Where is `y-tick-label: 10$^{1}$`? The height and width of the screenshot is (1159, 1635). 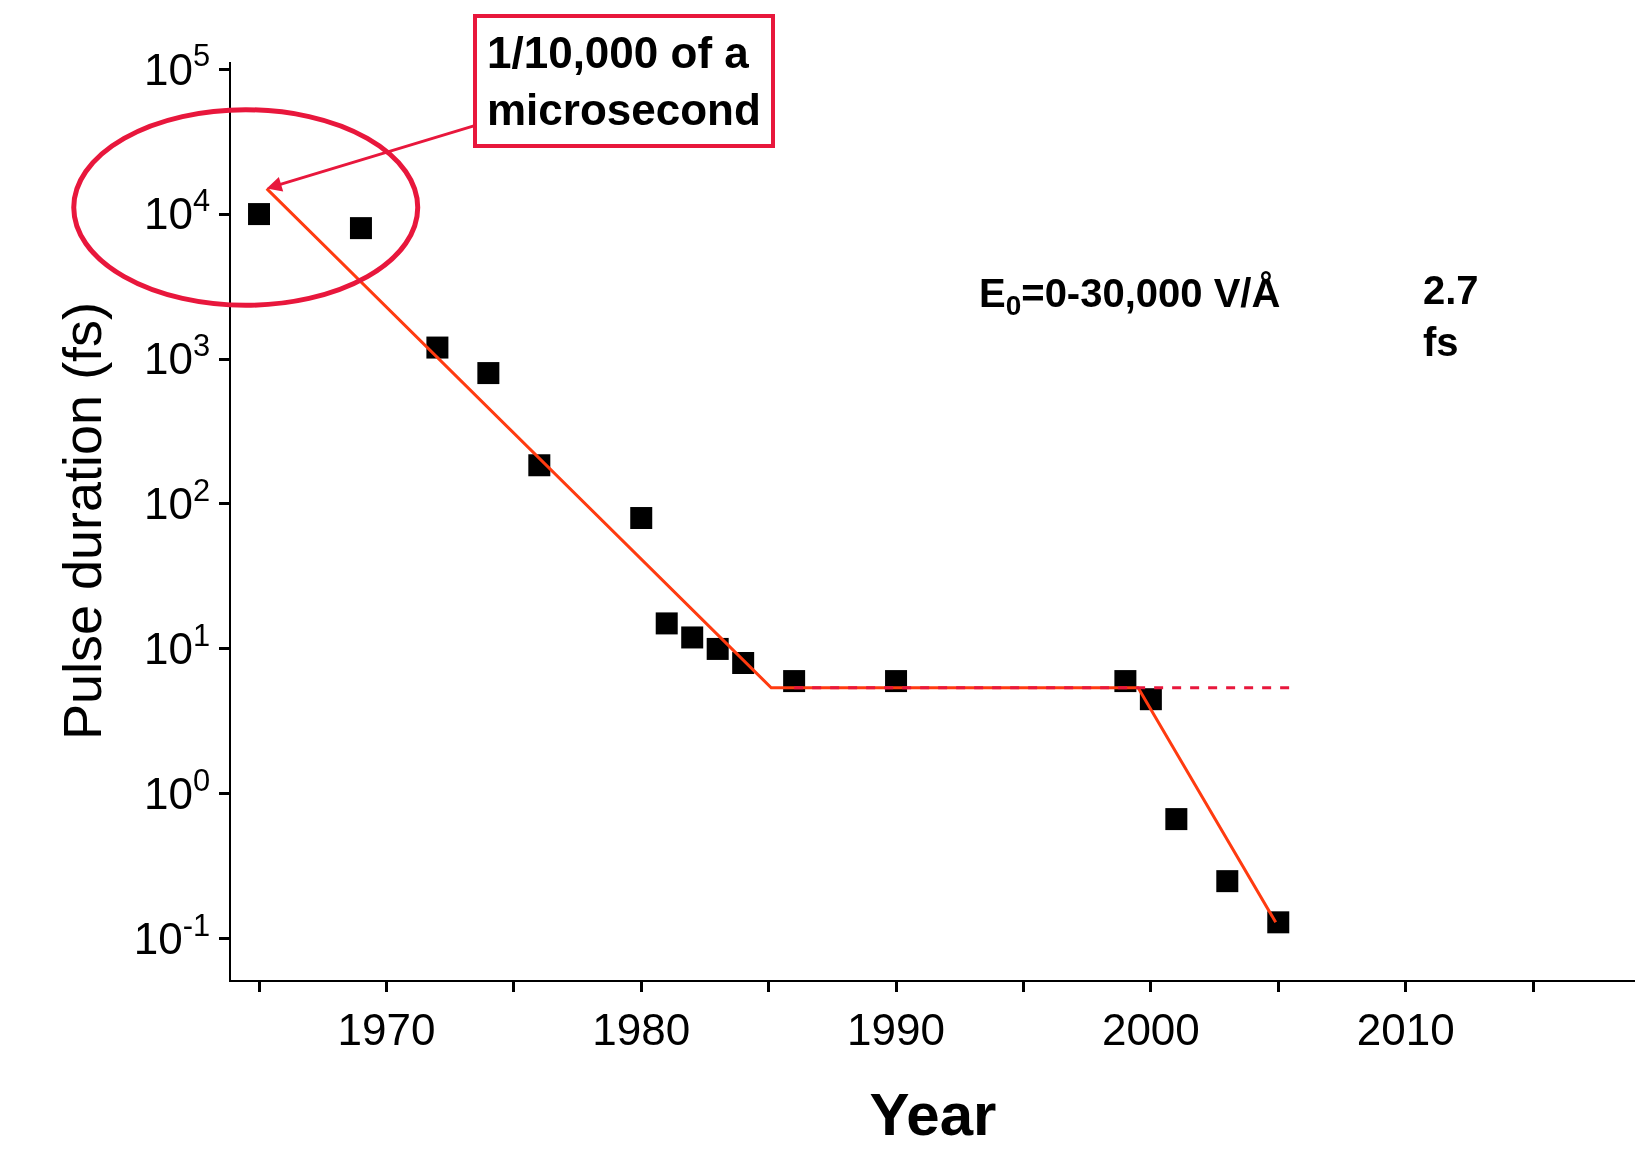 y-tick-label: 10$^{1}$ is located at coordinates (177, 645).